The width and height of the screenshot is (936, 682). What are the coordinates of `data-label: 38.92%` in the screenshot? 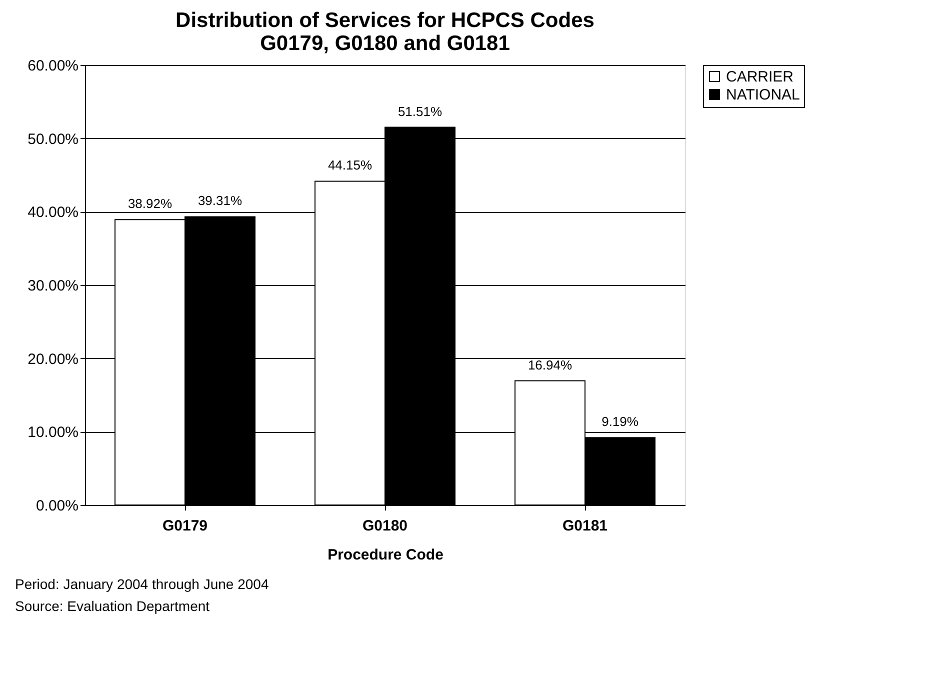 It's located at (150, 204).